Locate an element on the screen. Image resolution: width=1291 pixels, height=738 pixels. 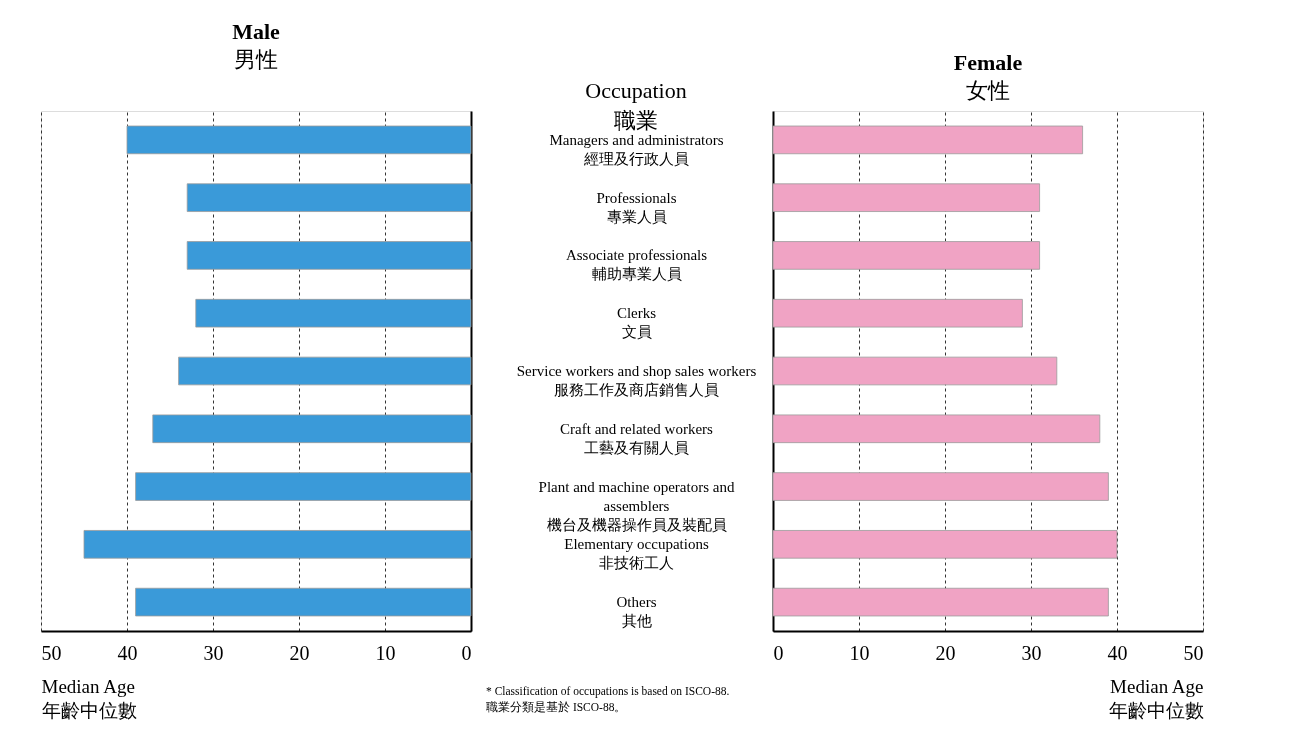
y-tick-label: Managers and administrators 經理及行政人員 is located at coordinates (636, 149).